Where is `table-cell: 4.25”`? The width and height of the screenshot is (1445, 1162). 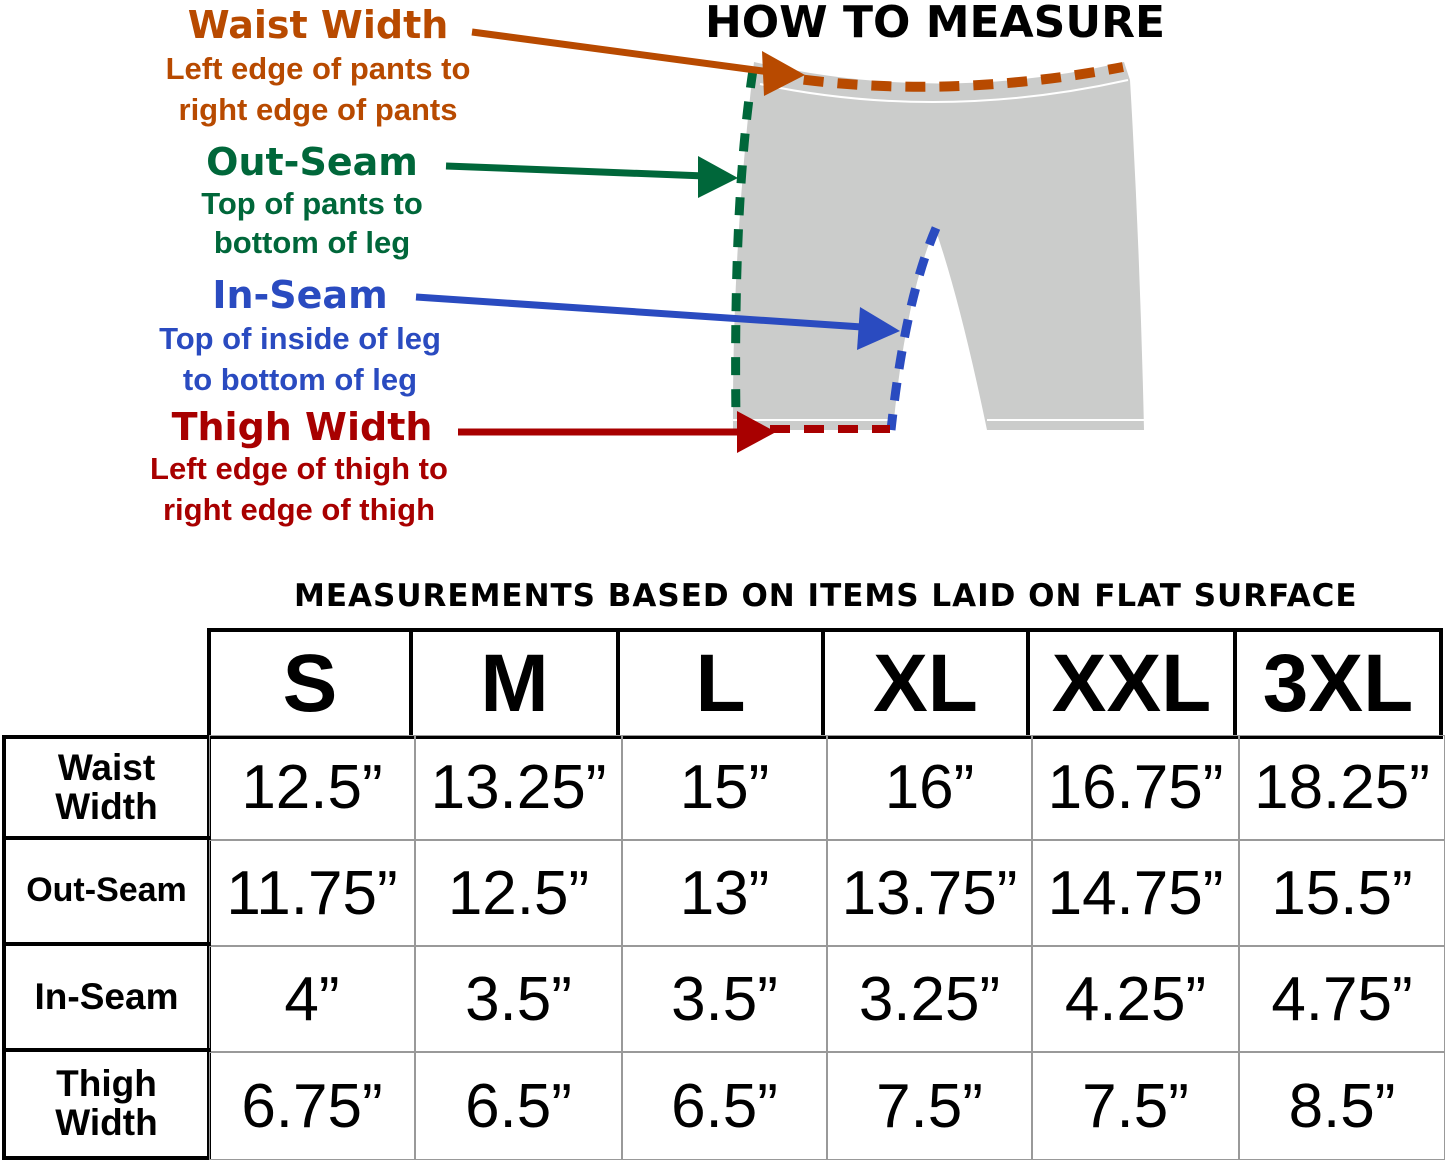 table-cell: 4.25” is located at coordinates (1135, 999).